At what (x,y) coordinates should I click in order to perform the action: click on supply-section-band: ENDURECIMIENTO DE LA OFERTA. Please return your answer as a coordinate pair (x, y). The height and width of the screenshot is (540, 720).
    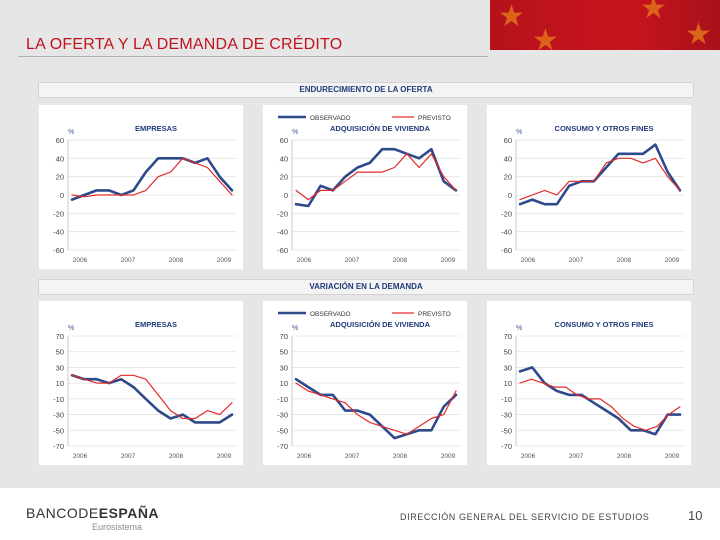
    Looking at the image, I should click on (366, 90).